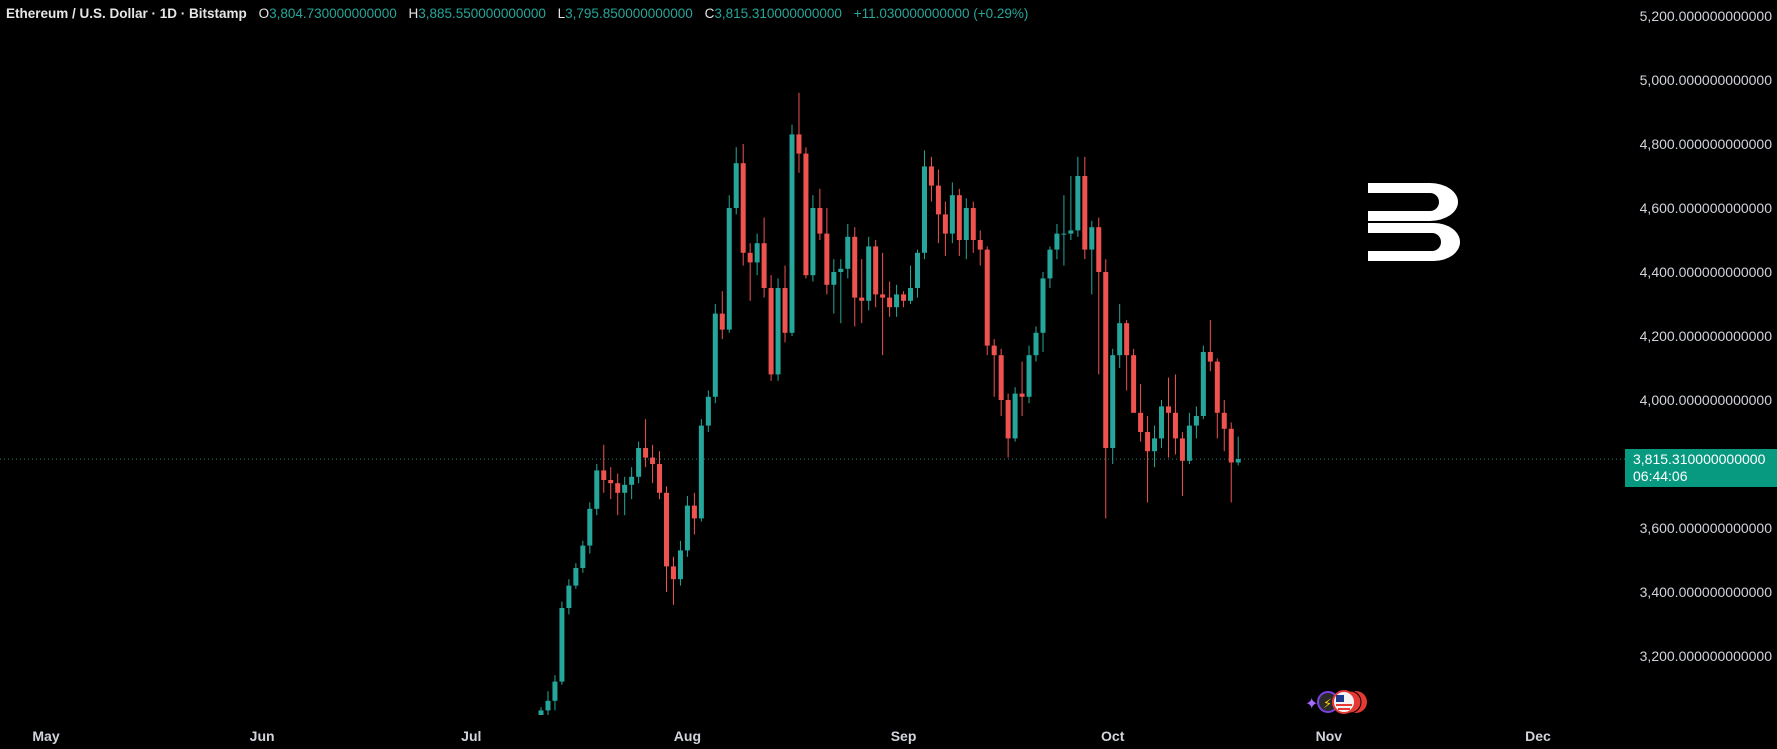  Describe the element at coordinates (778, 13) in the screenshot. I see `close-value: 3,815.310000000000` at that location.